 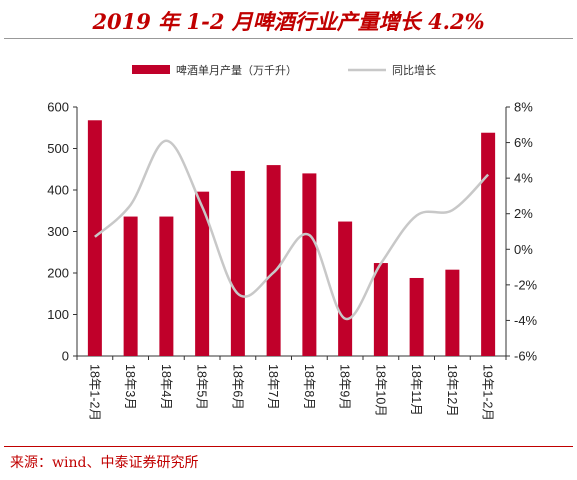 I want to click on source-divider, so click(x=288, y=446).